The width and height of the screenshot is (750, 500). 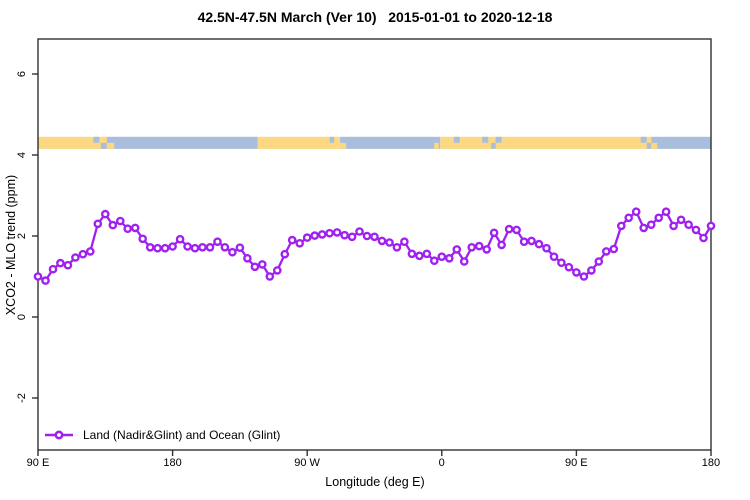 I want to click on data-series-markers, so click(x=374, y=246).